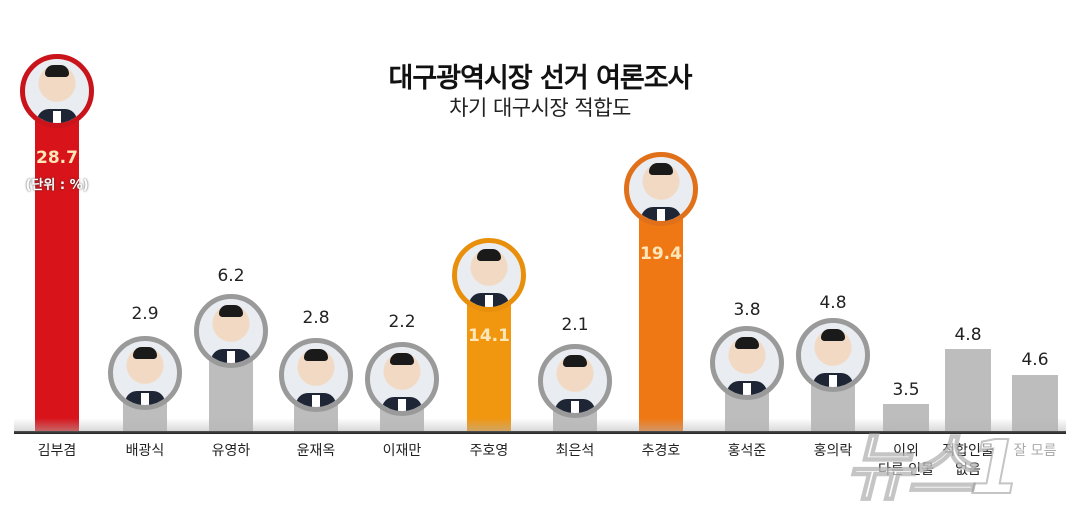 This screenshot has height=515, width=1080. What do you see at coordinates (1035, 360) in the screenshot?
I see `value-label: 4.6` at bounding box center [1035, 360].